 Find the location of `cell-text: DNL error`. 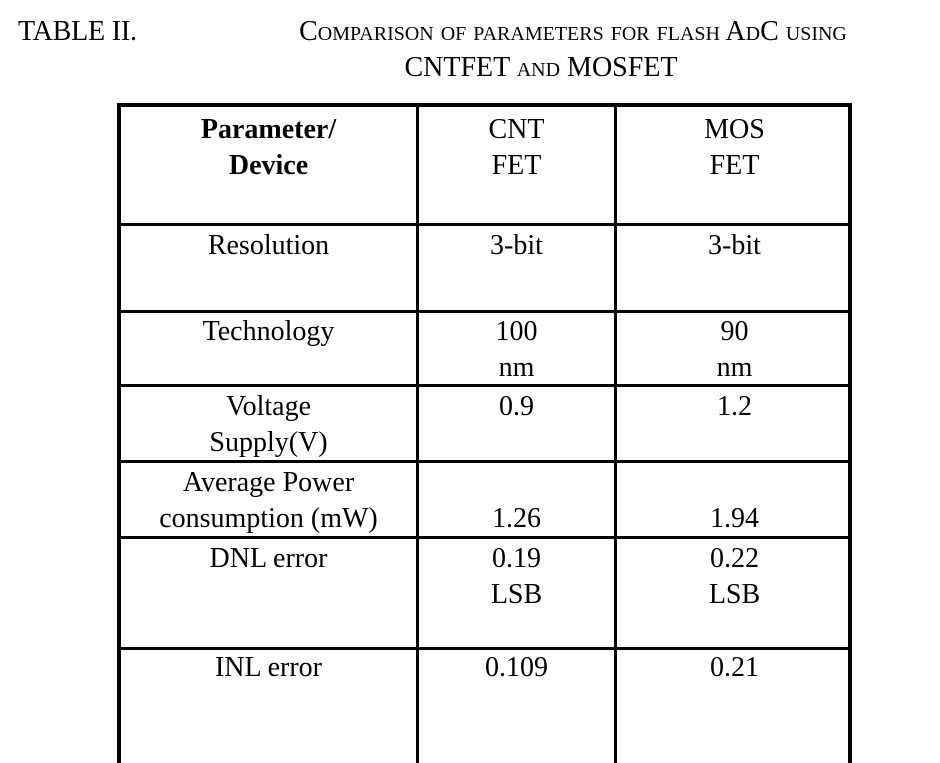

cell-text: DNL error is located at coordinates (268, 558).